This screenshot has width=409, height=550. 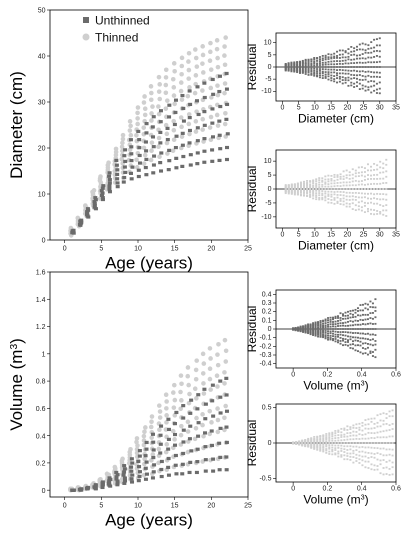 What do you see at coordinates (331, 108) in the screenshot?
I see `x-tick-label: 15` at bounding box center [331, 108].